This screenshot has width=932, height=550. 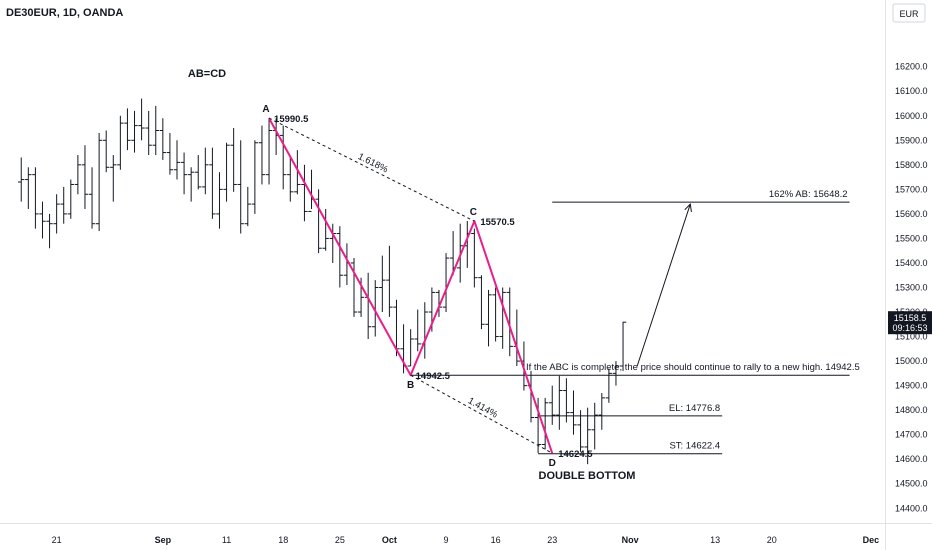 I want to click on y-tick-label: 14500.0, so click(x=911, y=484).